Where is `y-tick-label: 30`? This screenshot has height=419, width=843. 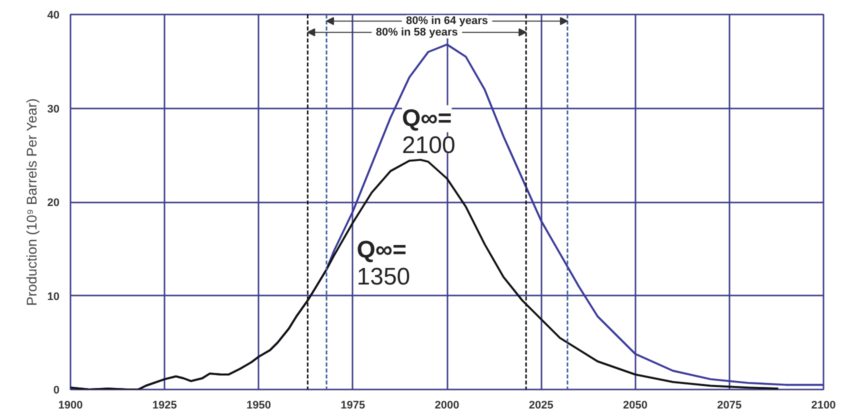
y-tick-label: 30 is located at coordinates (53, 109).